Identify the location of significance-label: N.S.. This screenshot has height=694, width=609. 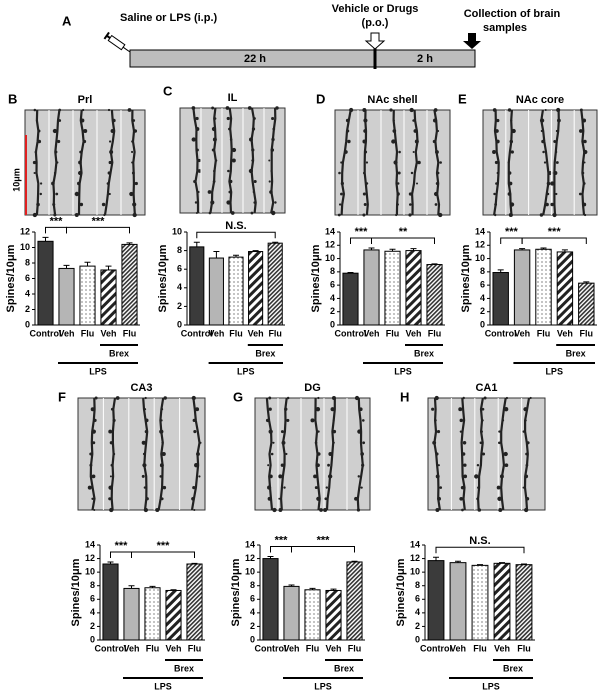
(479, 541).